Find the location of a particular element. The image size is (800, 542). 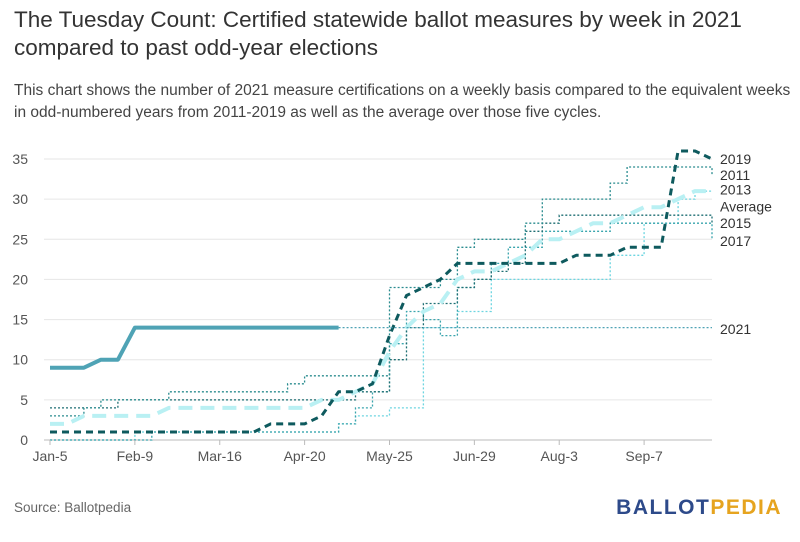

x-tick-label: Jan-5 is located at coordinates (49, 456).